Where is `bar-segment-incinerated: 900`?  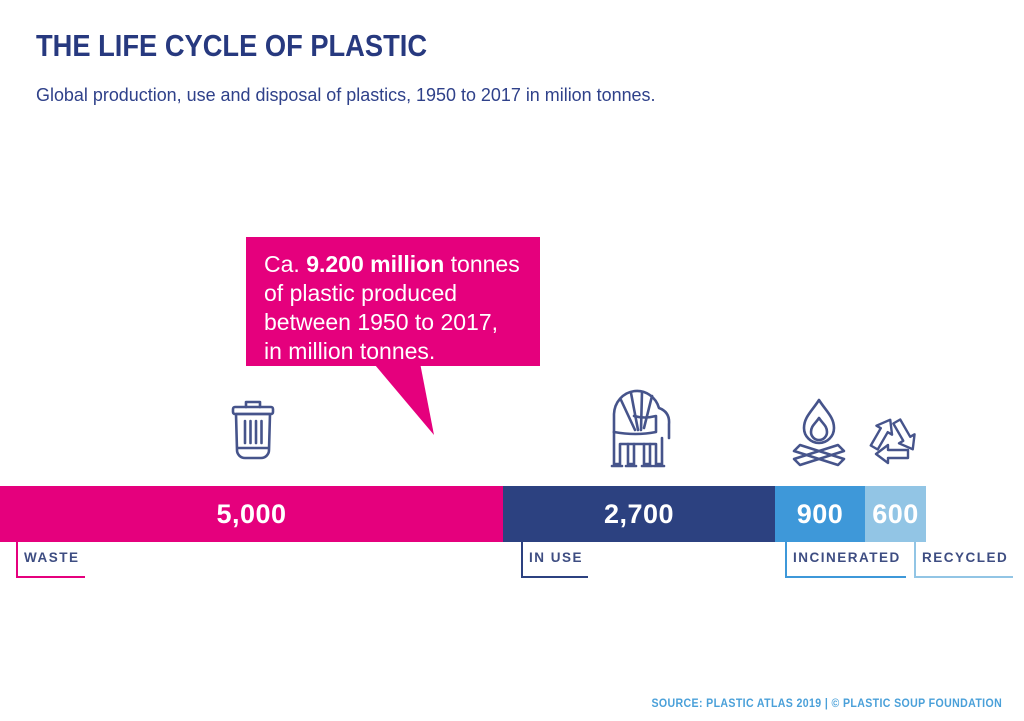 bar-segment-incinerated: 900 is located at coordinates (820, 514).